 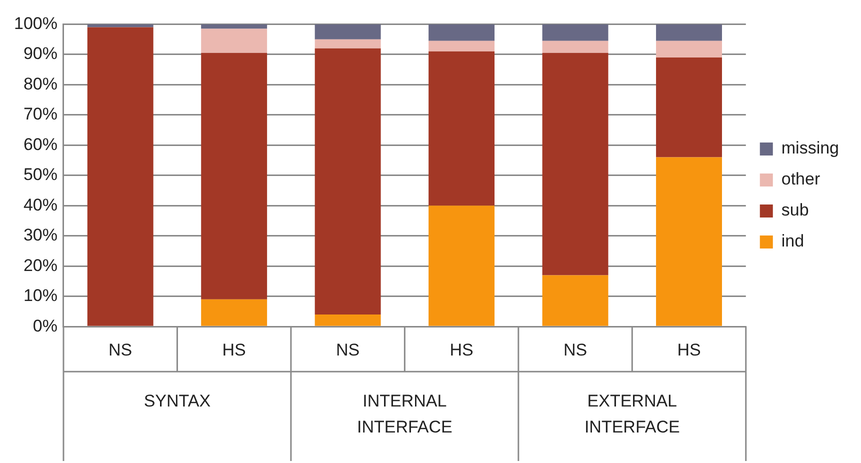 What do you see at coordinates (40, 84) in the screenshot?
I see `y-tick-label: 80%` at bounding box center [40, 84].